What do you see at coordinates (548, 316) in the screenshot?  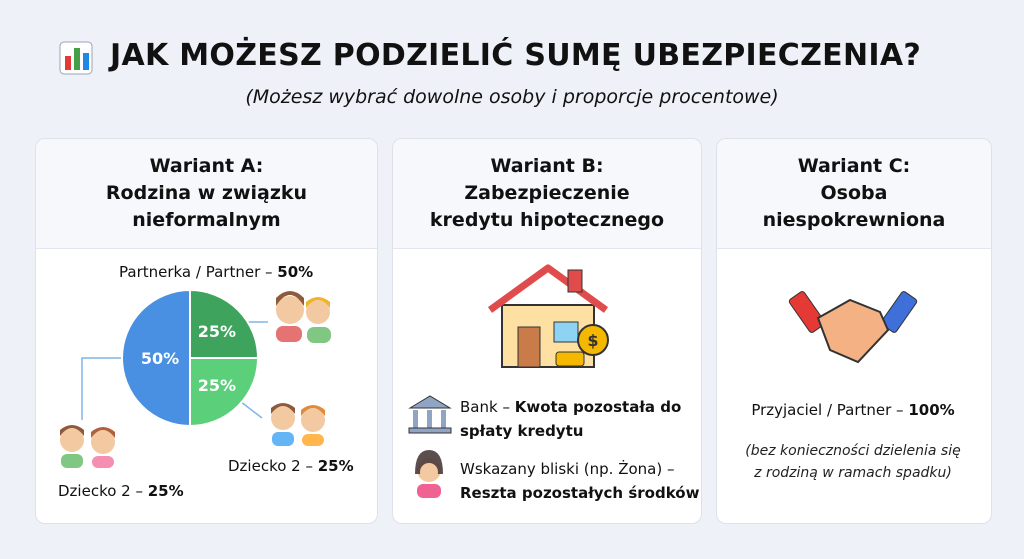 I see `house-icon: $` at bounding box center [548, 316].